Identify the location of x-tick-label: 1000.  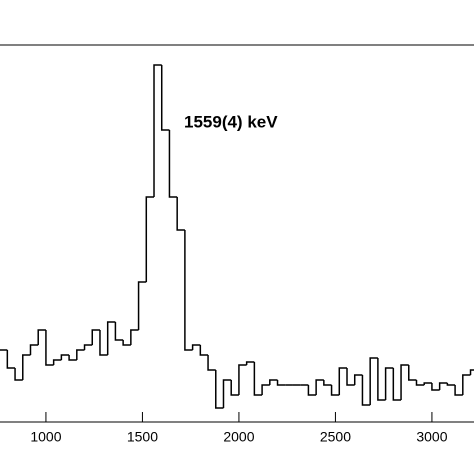
(45, 437).